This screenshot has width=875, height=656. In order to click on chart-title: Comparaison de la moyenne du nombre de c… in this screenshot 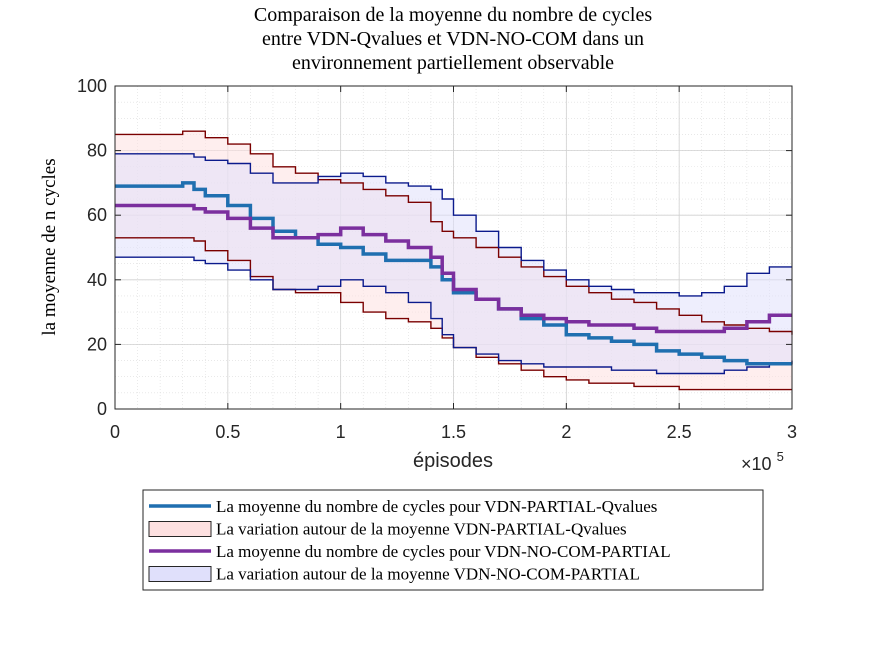, I will do `click(453, 39)`.